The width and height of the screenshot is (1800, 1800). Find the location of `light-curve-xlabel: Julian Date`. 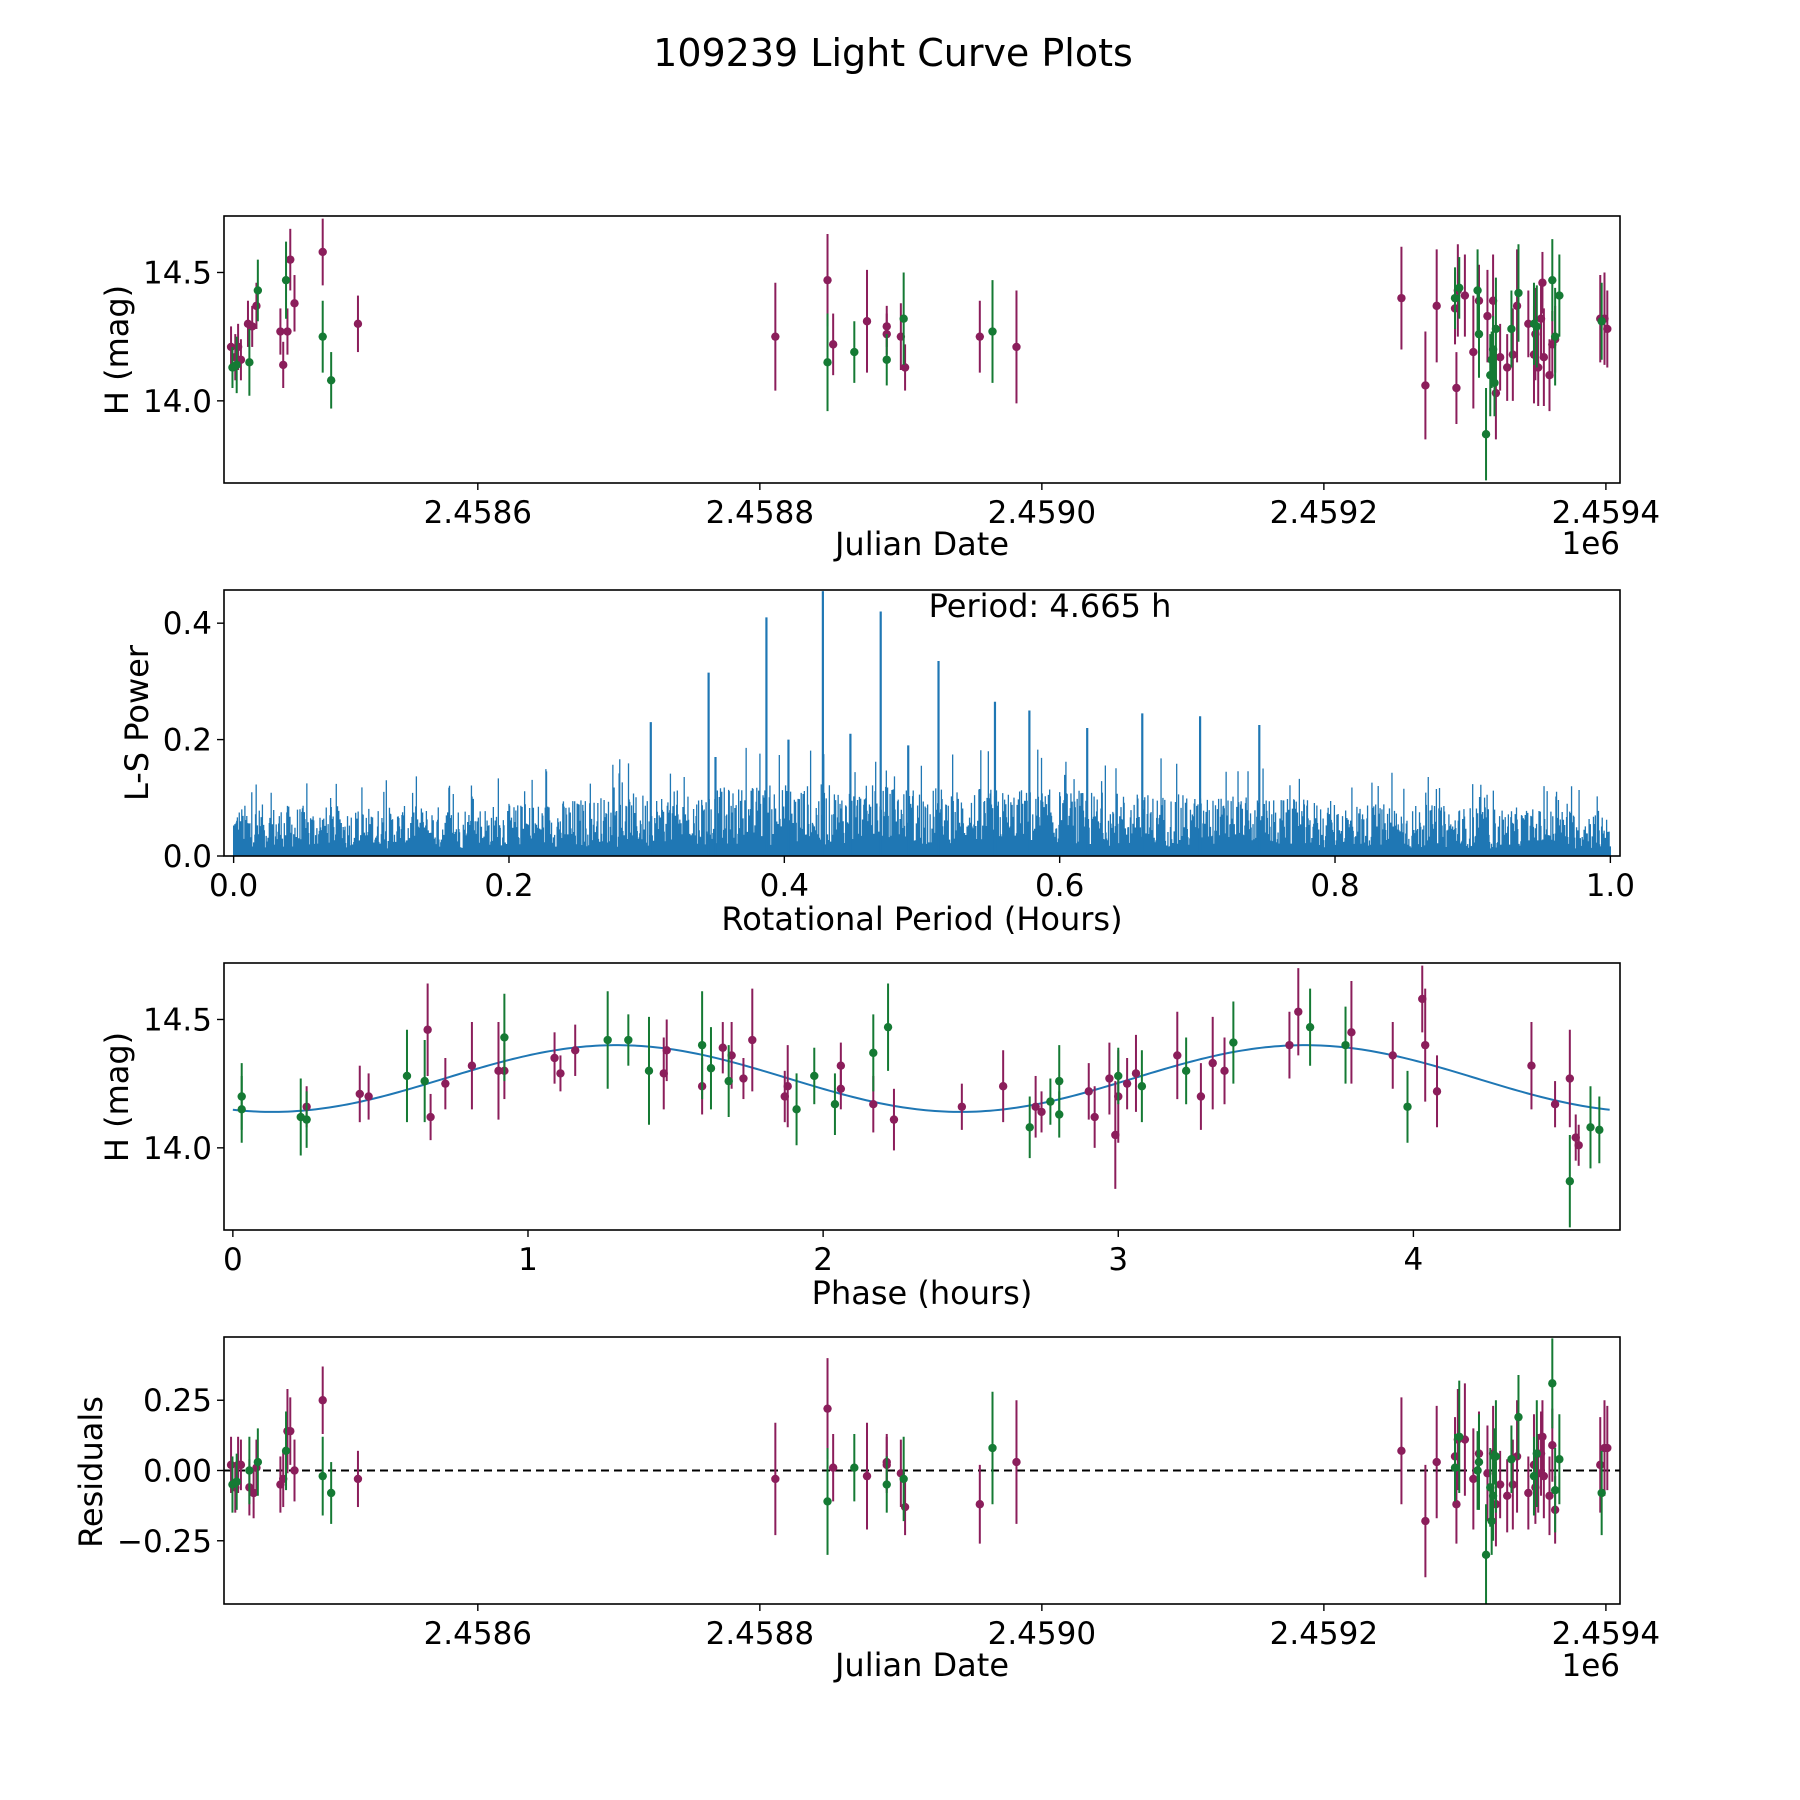

light-curve-xlabel: Julian Date is located at coordinates (921, 544).